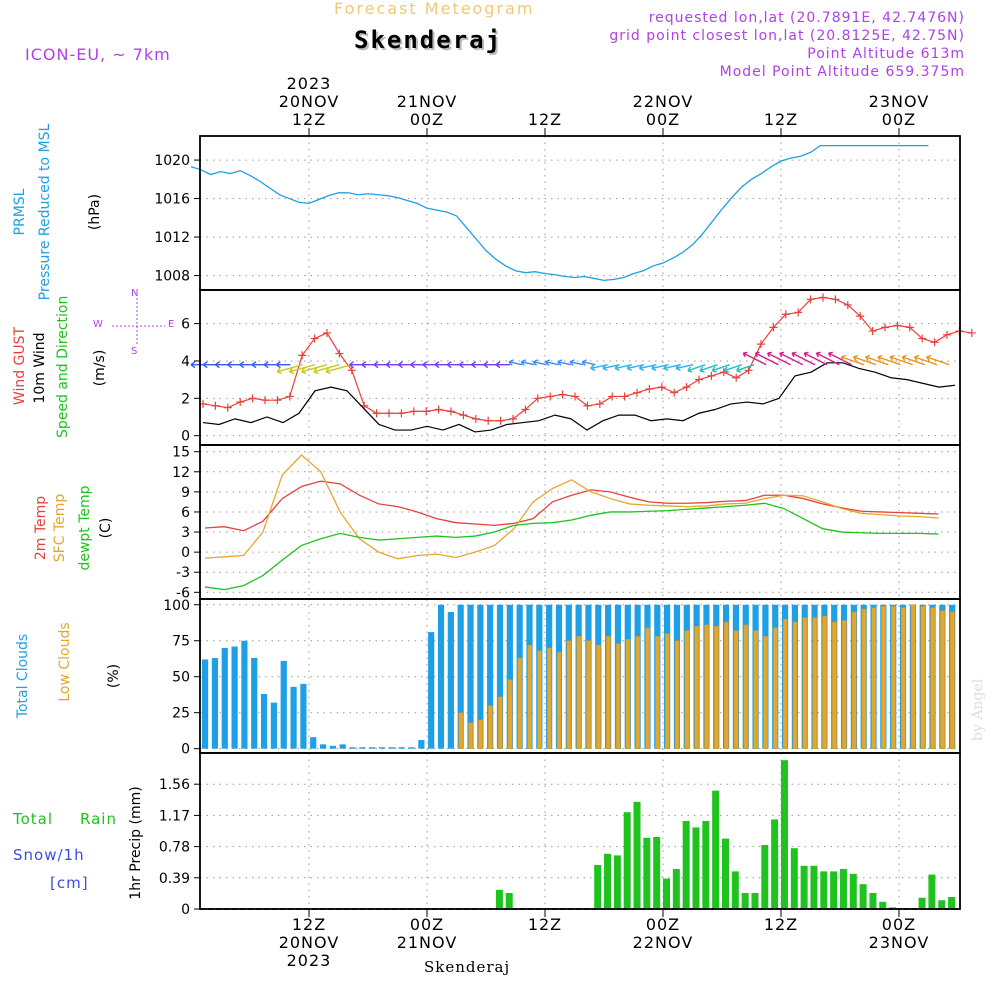 The width and height of the screenshot is (1000, 1000). Describe the element at coordinates (185, 553) in the screenshot. I see `y-tick-label: 0` at that location.